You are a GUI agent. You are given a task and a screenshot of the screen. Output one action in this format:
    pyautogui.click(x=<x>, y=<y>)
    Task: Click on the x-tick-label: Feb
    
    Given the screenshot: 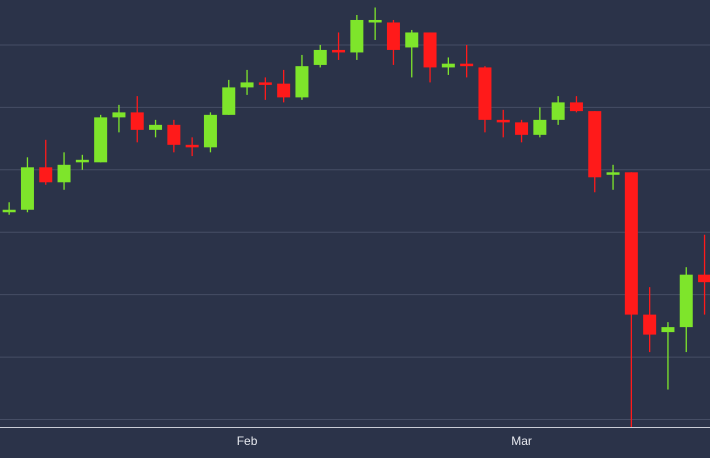 What is the action you would take?
    pyautogui.click(x=247, y=441)
    